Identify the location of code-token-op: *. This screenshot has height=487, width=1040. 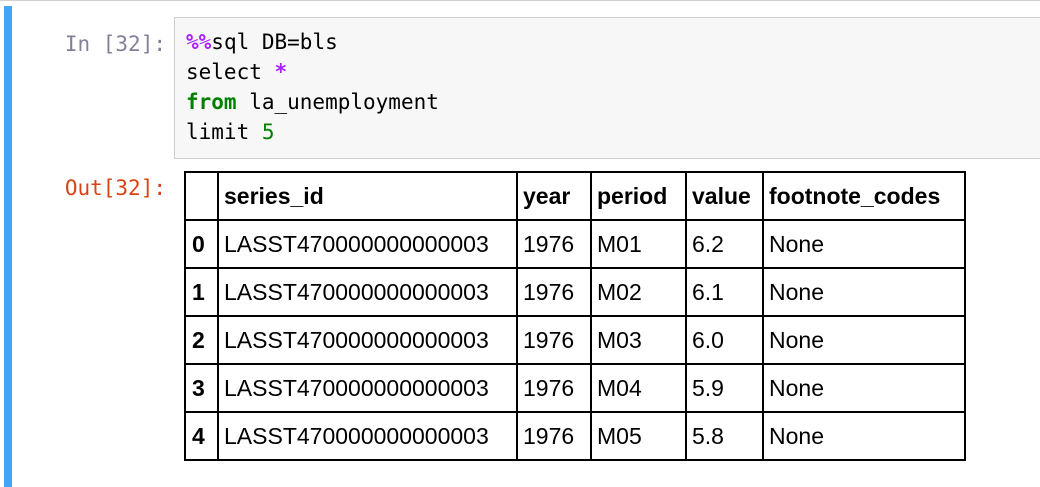
(281, 72).